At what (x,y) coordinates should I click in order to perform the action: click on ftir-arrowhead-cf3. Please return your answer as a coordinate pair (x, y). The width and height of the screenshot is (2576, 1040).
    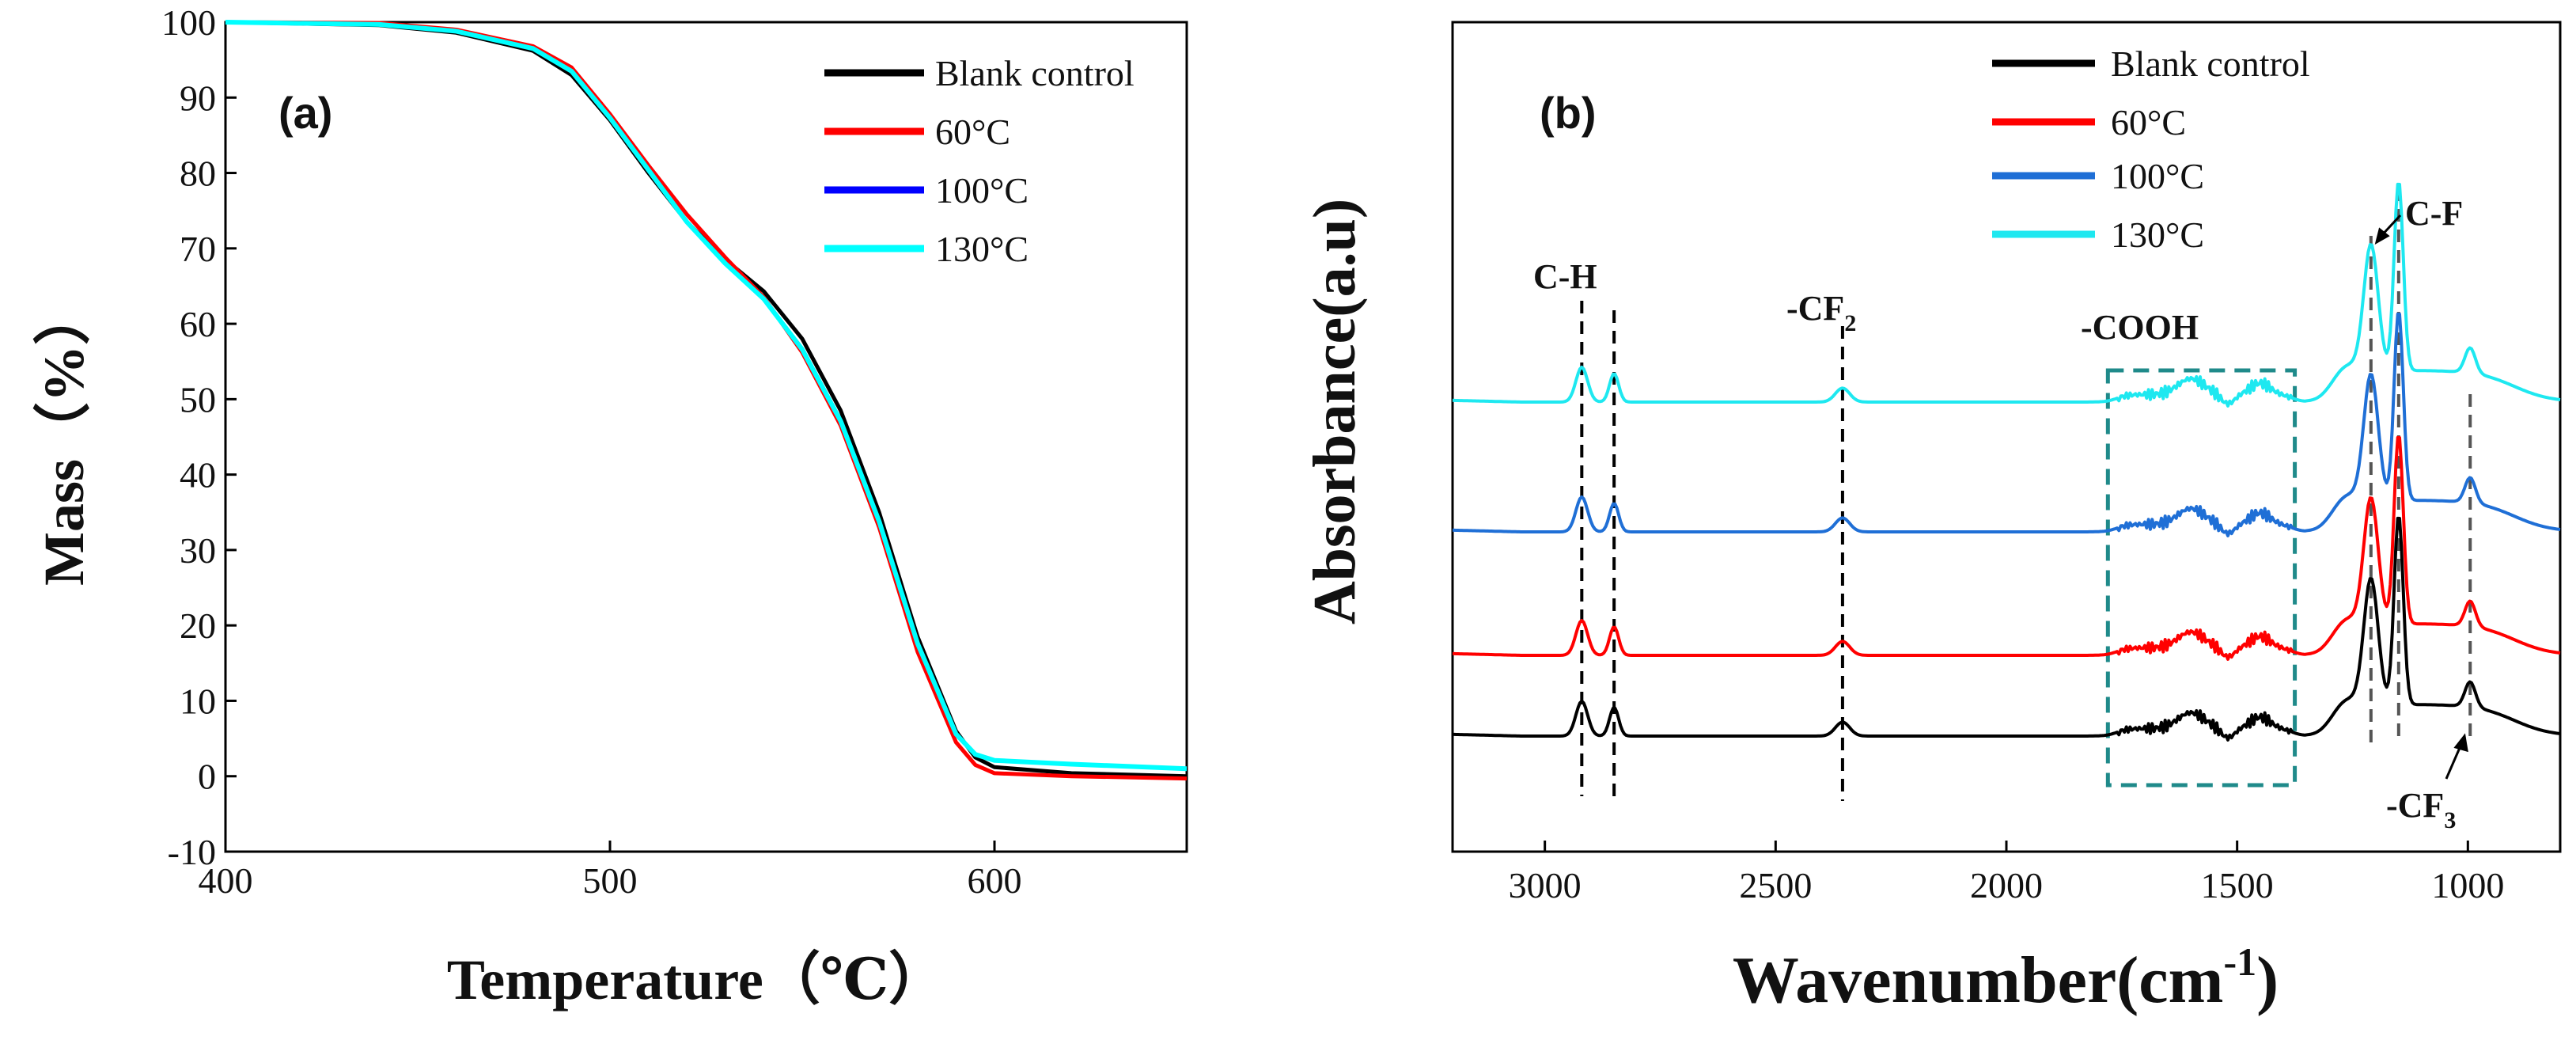
    Looking at the image, I should click on (2460, 743).